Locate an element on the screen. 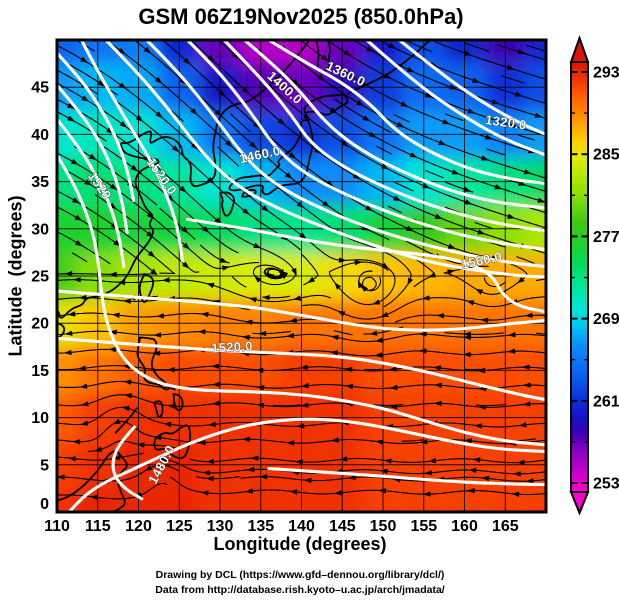 The image size is (619, 605). svg-text: 293 is located at coordinates (606, 73).